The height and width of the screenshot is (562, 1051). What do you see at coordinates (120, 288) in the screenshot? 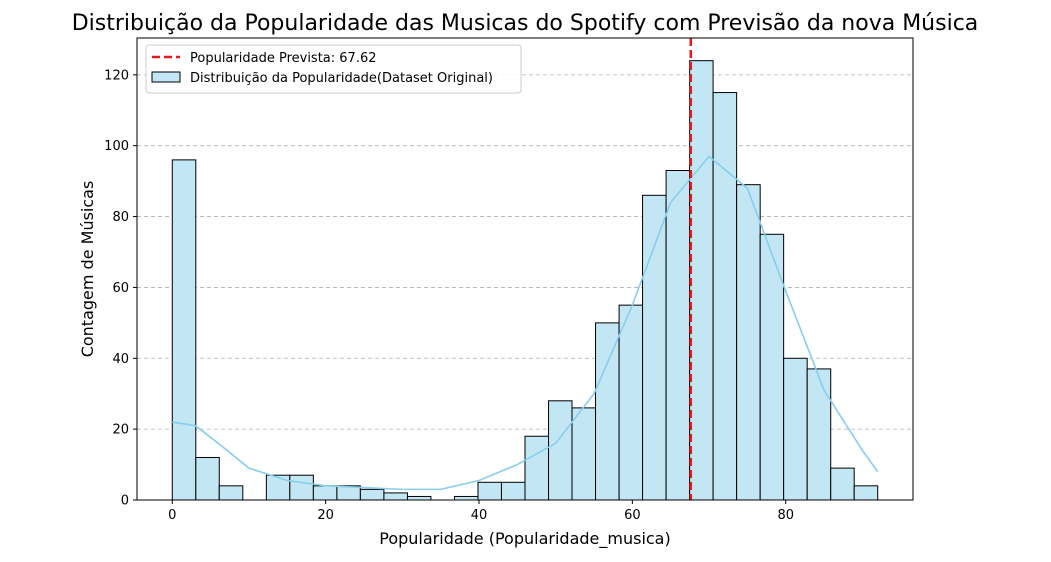
I see `y-tick-label: 60` at bounding box center [120, 288].